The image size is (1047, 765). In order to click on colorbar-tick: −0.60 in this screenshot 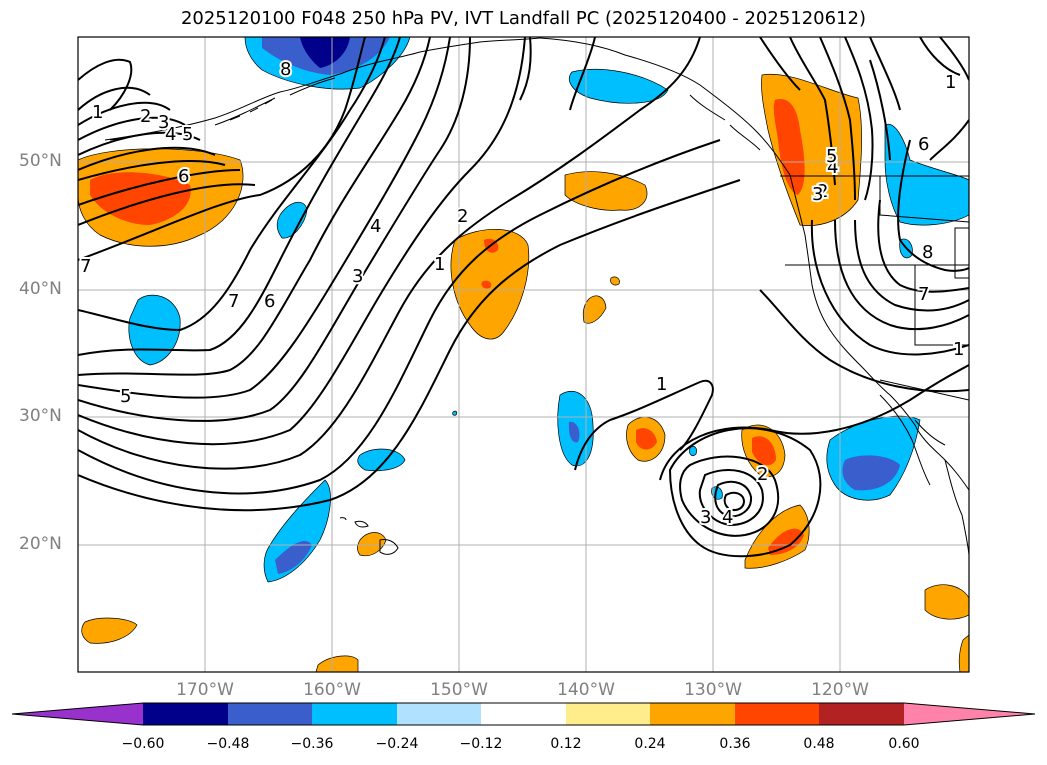, I will do `click(143, 744)`.